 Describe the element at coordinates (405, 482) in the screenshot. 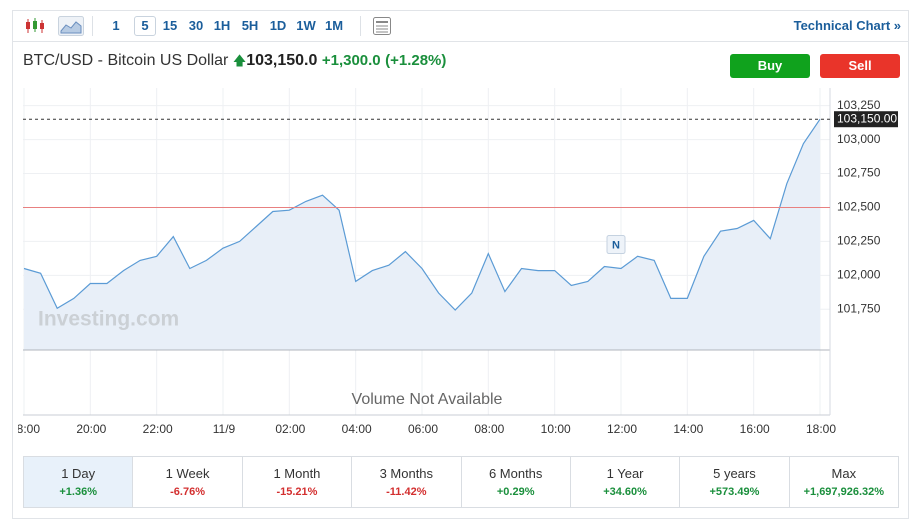

I see `period-cell: 3 Months -11.42%` at that location.